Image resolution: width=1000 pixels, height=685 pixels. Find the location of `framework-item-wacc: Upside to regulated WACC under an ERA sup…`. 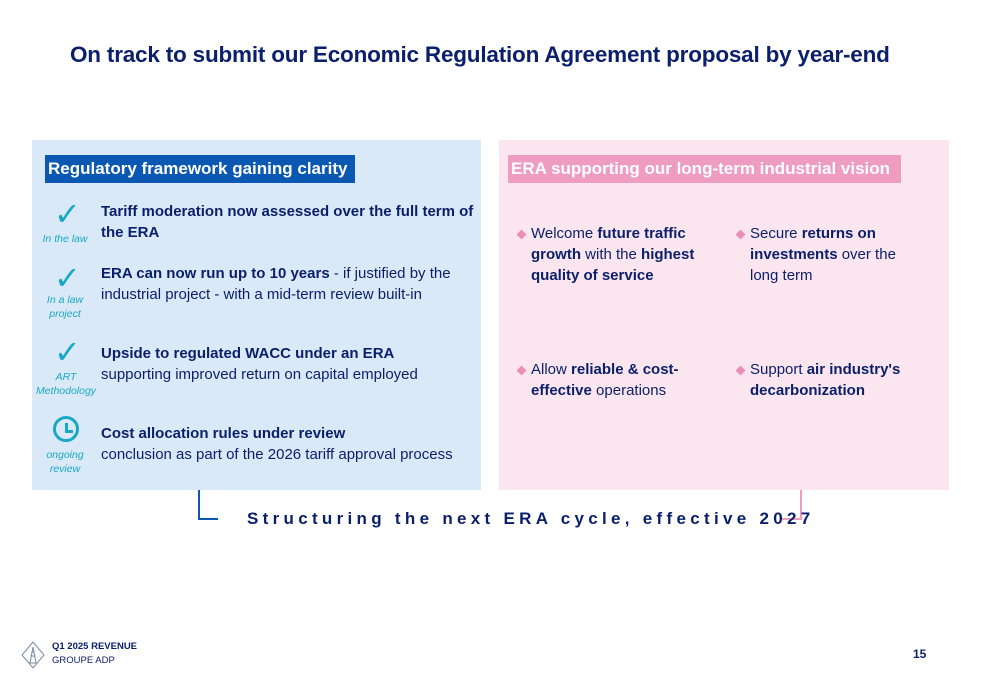

framework-item-wacc: Upside to regulated WACC under an ERA sup… is located at coordinates (288, 364).